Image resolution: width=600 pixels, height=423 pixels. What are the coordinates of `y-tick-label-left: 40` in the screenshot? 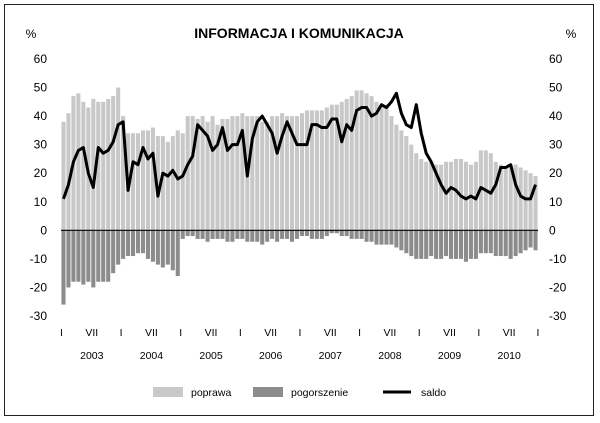 It's located at (41, 116).